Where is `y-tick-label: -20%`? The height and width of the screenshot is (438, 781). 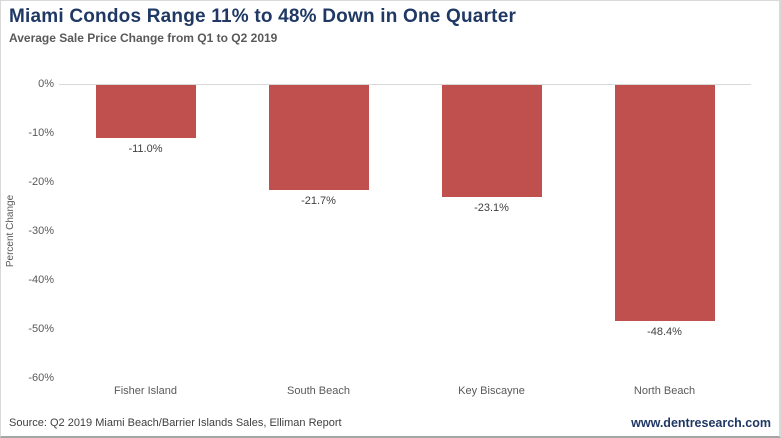
y-tick-label: -20% is located at coordinates (41, 182).